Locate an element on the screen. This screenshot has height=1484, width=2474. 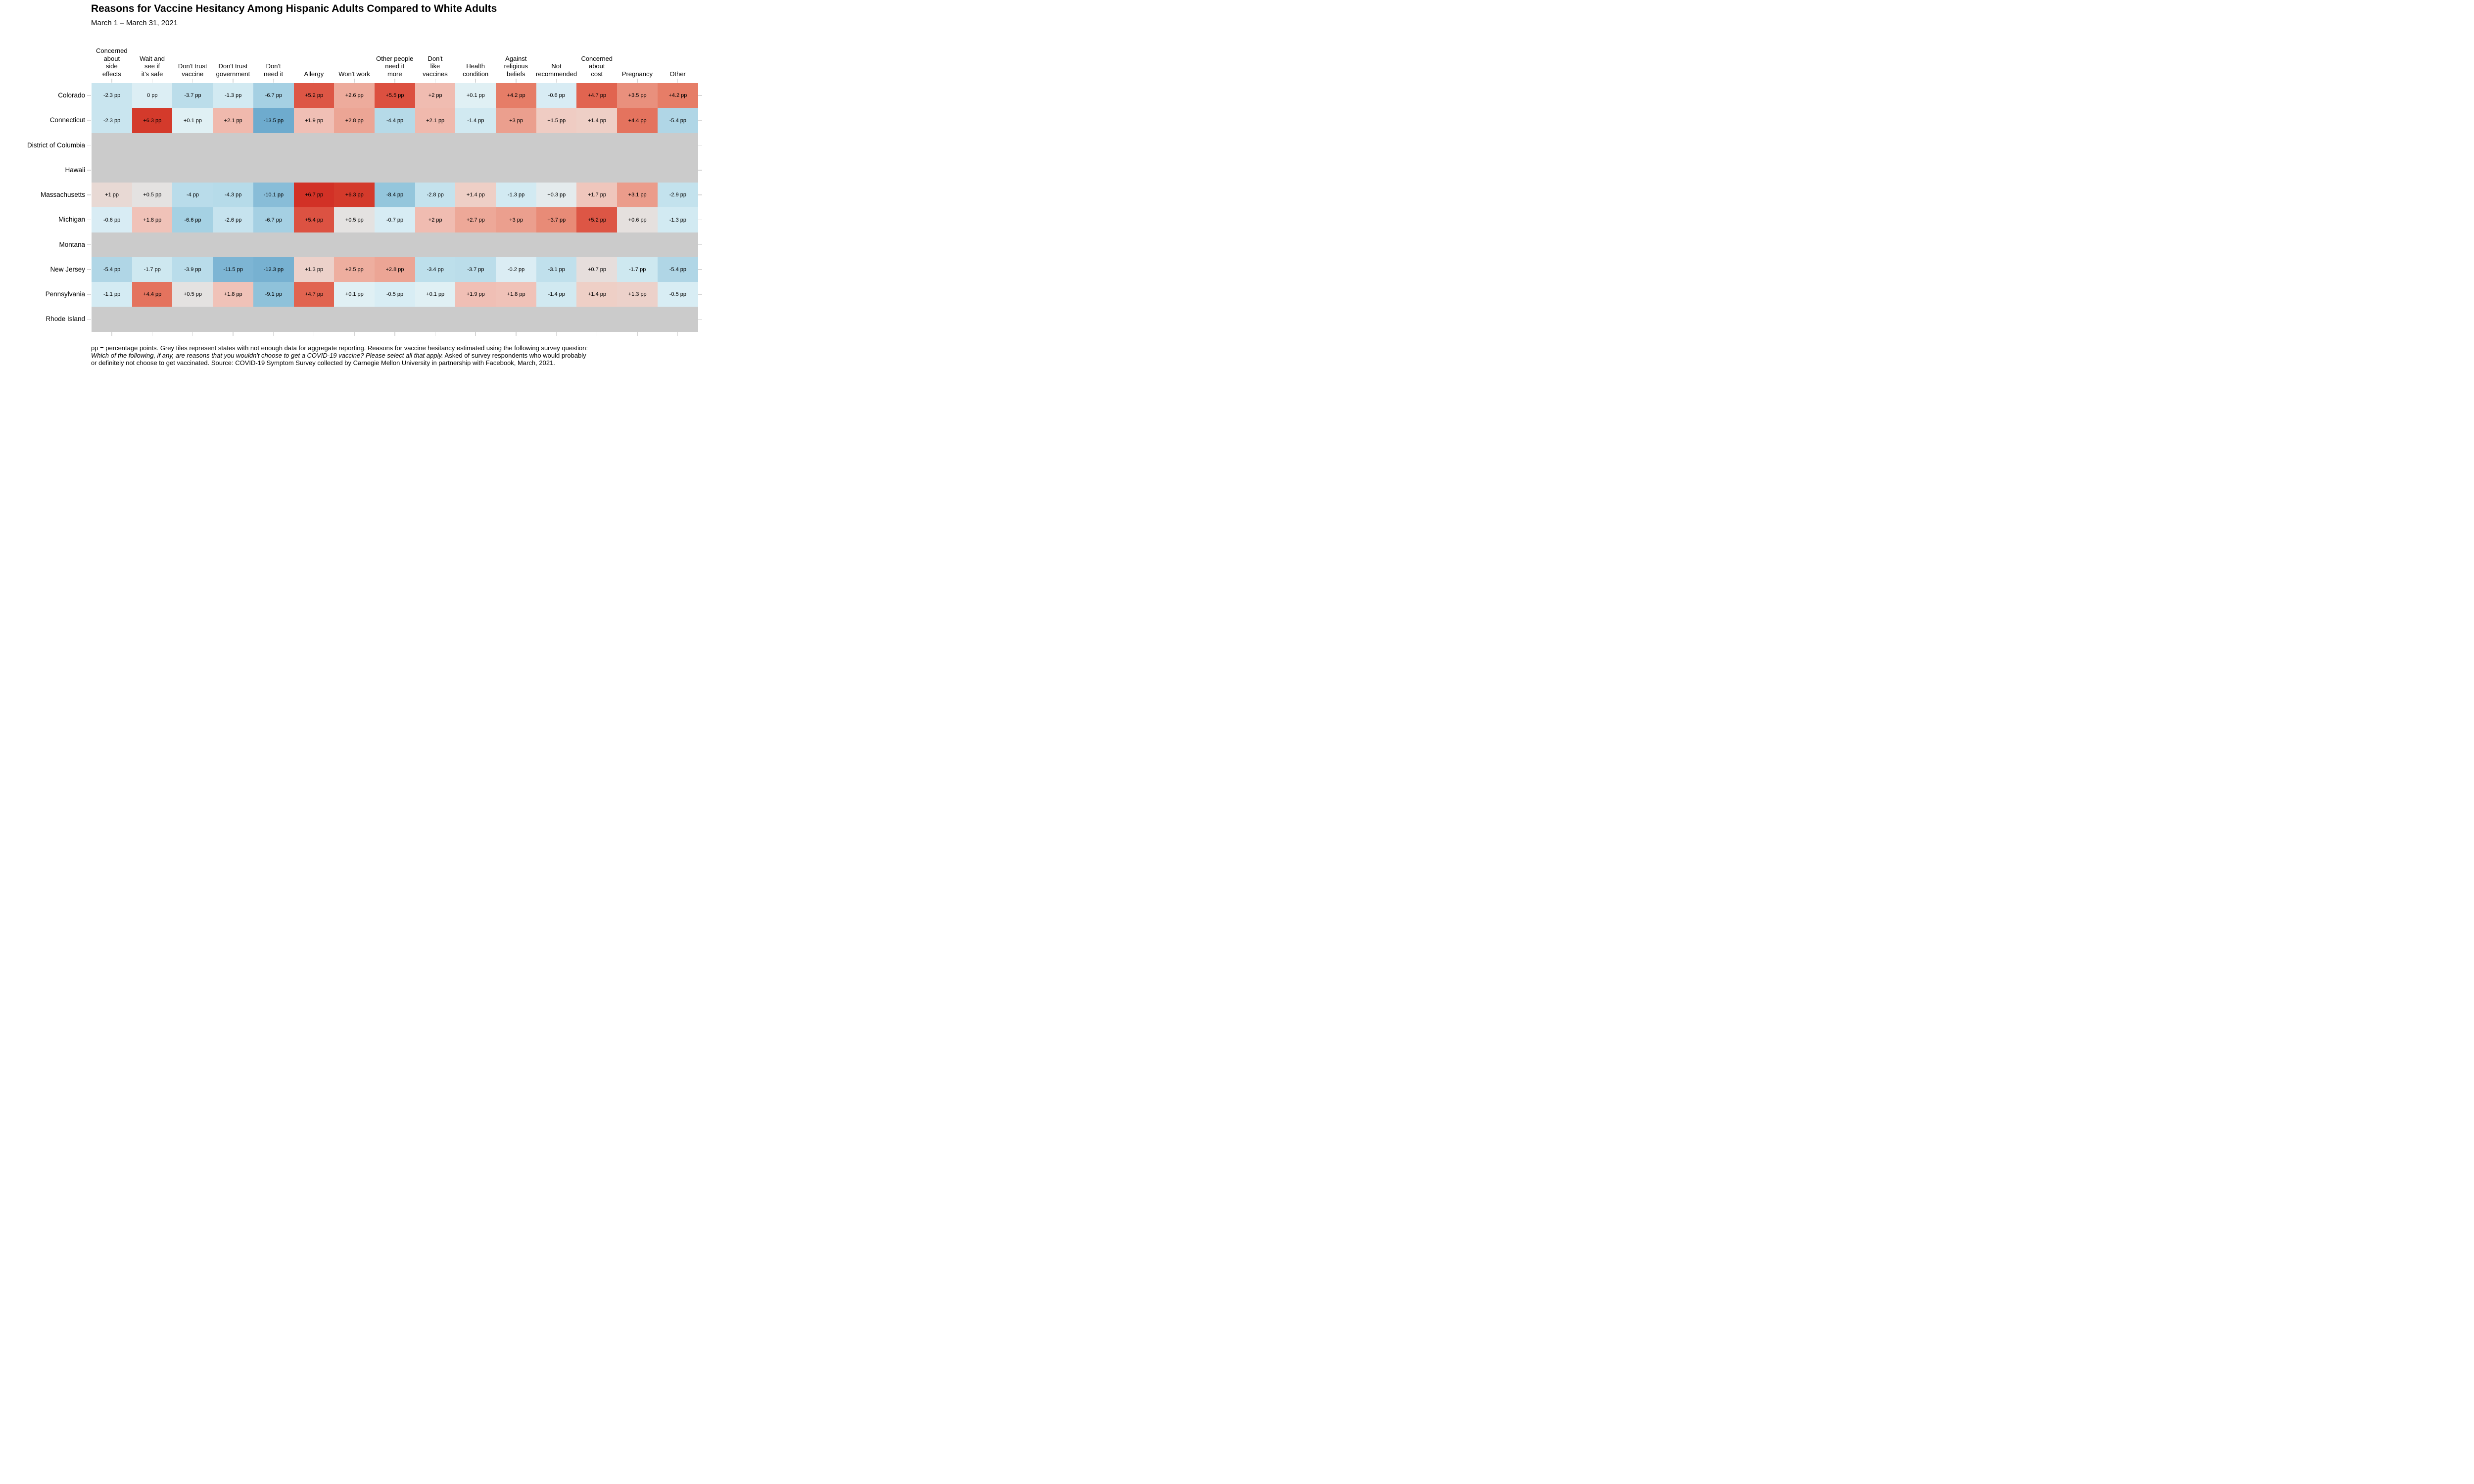
row-label: New Jersey is located at coordinates (67, 269).